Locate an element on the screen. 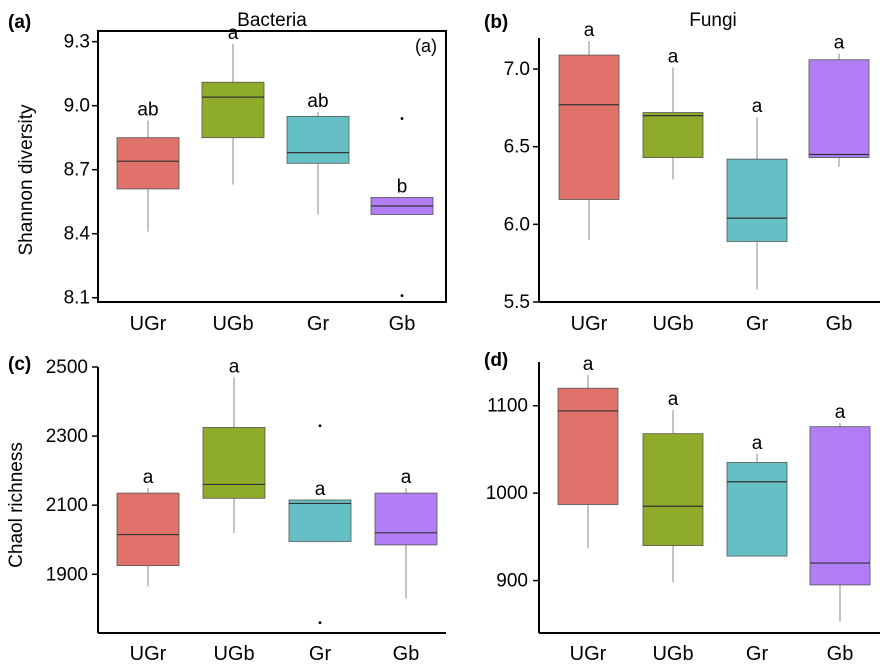 The image size is (880, 665). y-tick-label: 5.5 is located at coordinates (517, 302).